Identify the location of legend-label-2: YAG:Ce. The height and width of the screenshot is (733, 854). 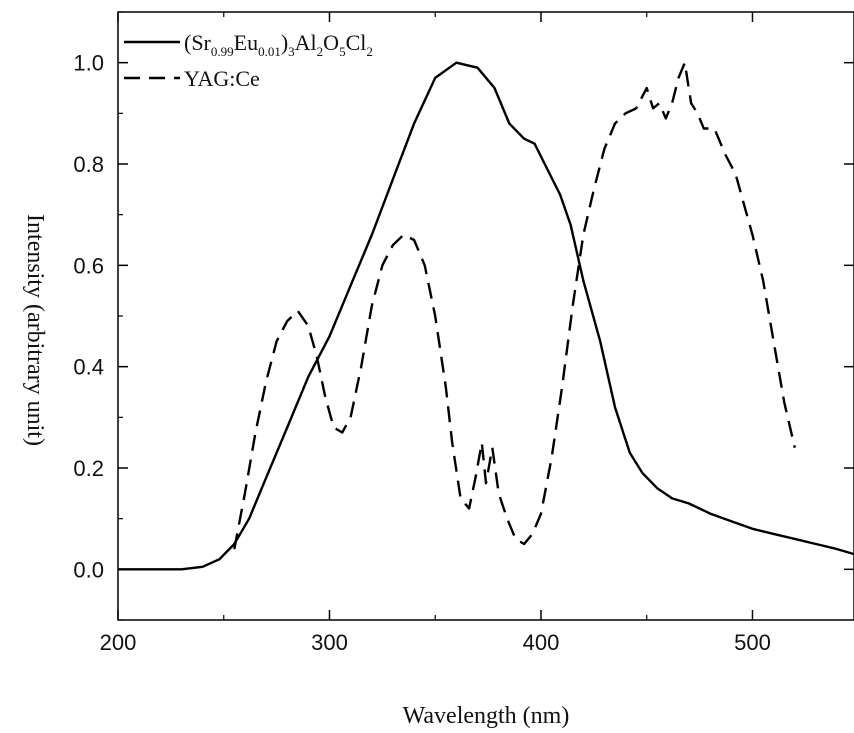
(222, 78).